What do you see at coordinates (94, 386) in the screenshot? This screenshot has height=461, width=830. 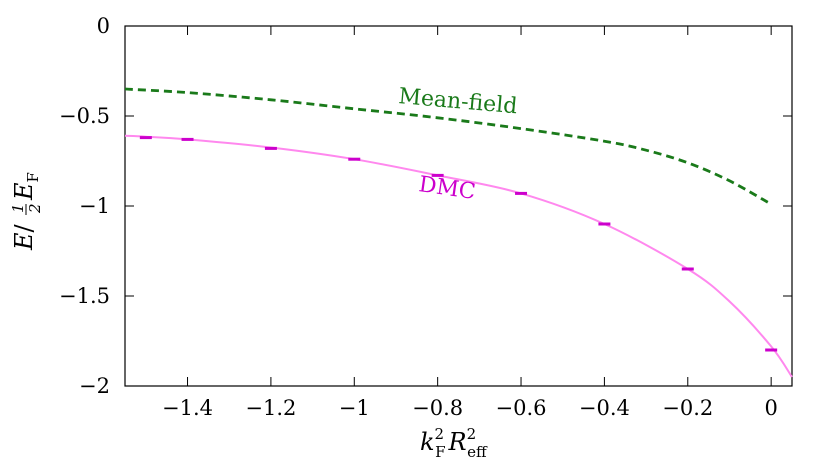 I see `y-tick-label: −2` at bounding box center [94, 386].